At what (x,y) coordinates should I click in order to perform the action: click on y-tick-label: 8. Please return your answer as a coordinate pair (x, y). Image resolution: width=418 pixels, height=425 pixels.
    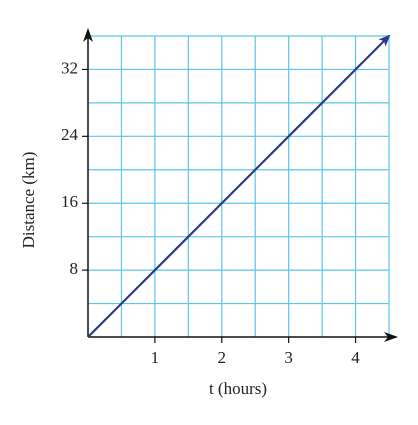
    Looking at the image, I should click on (74, 268).